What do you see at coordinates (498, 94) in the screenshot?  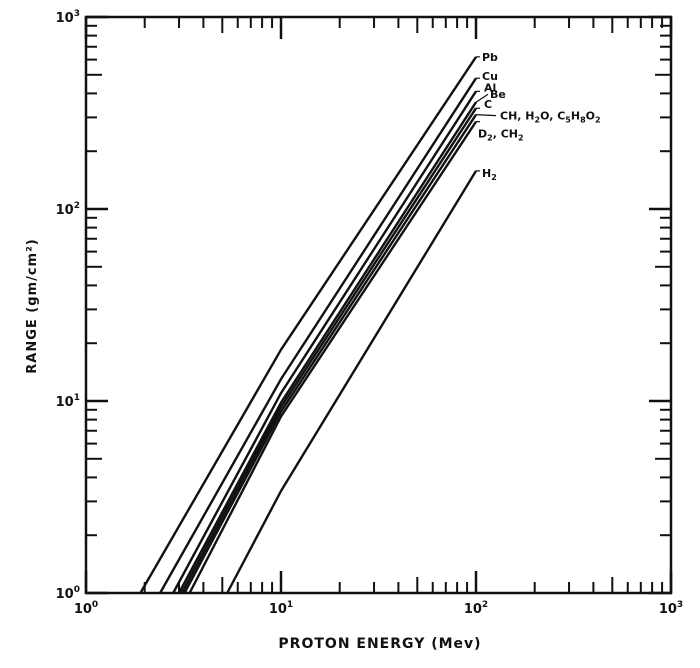 I see `series-label: Be` at bounding box center [498, 94].